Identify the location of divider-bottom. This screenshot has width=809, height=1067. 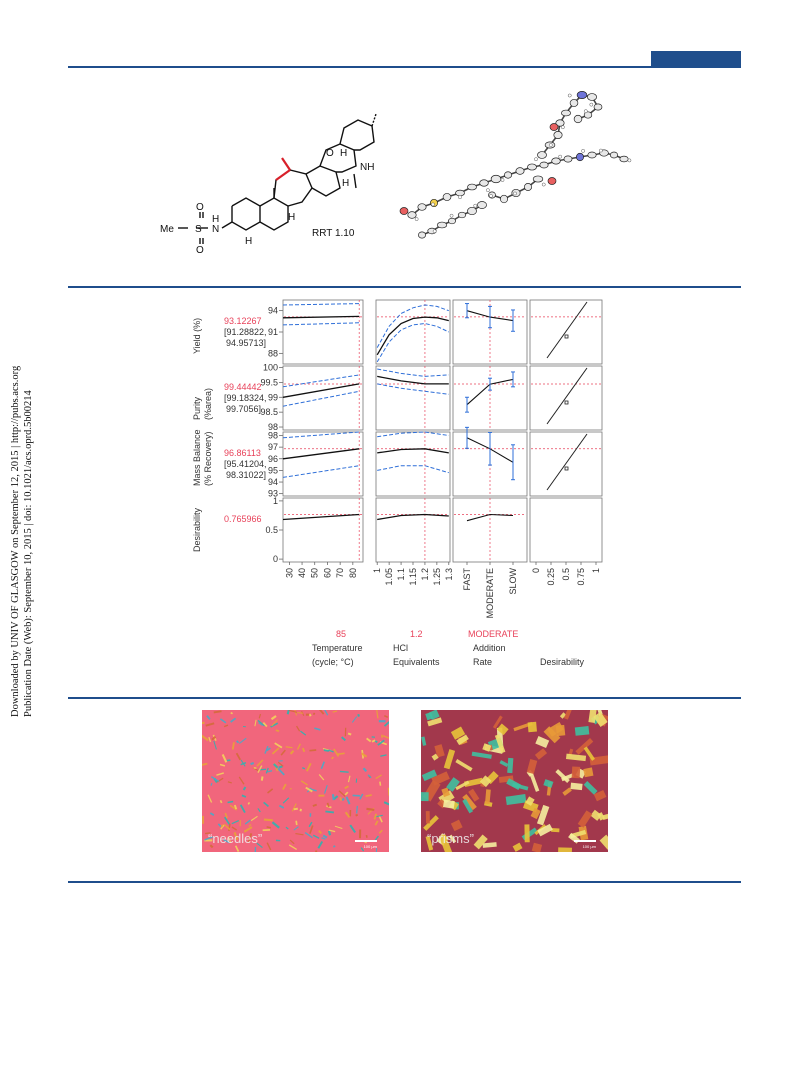
(404, 882).